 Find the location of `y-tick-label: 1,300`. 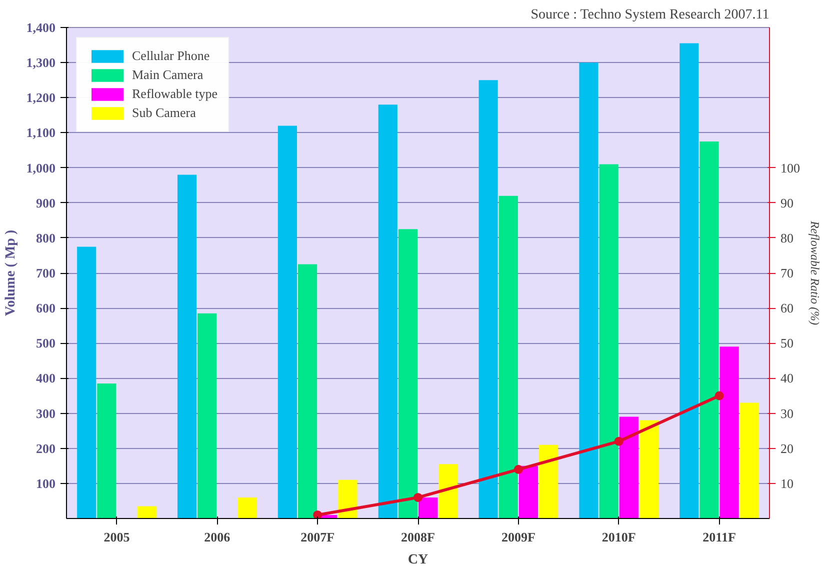

y-tick-label: 1,300 is located at coordinates (41, 62).